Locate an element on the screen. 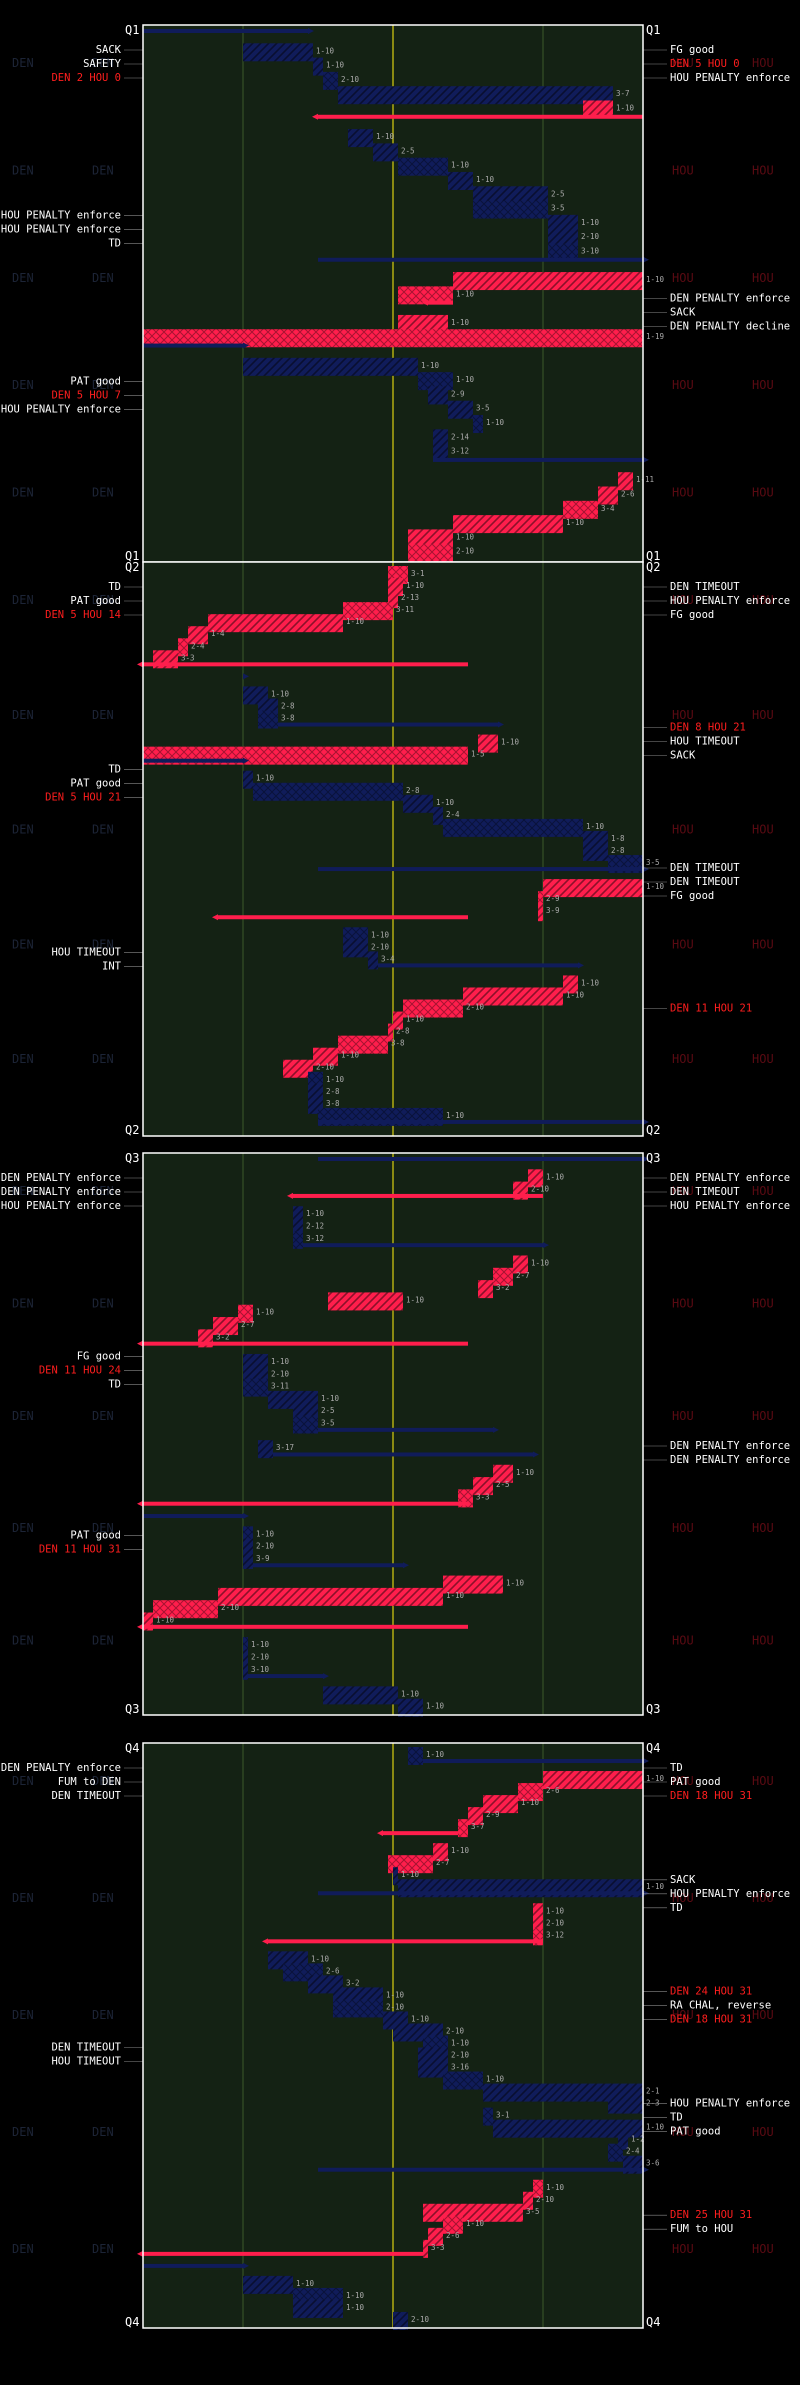  quarter-label: Q2 is located at coordinates (653, 1130).